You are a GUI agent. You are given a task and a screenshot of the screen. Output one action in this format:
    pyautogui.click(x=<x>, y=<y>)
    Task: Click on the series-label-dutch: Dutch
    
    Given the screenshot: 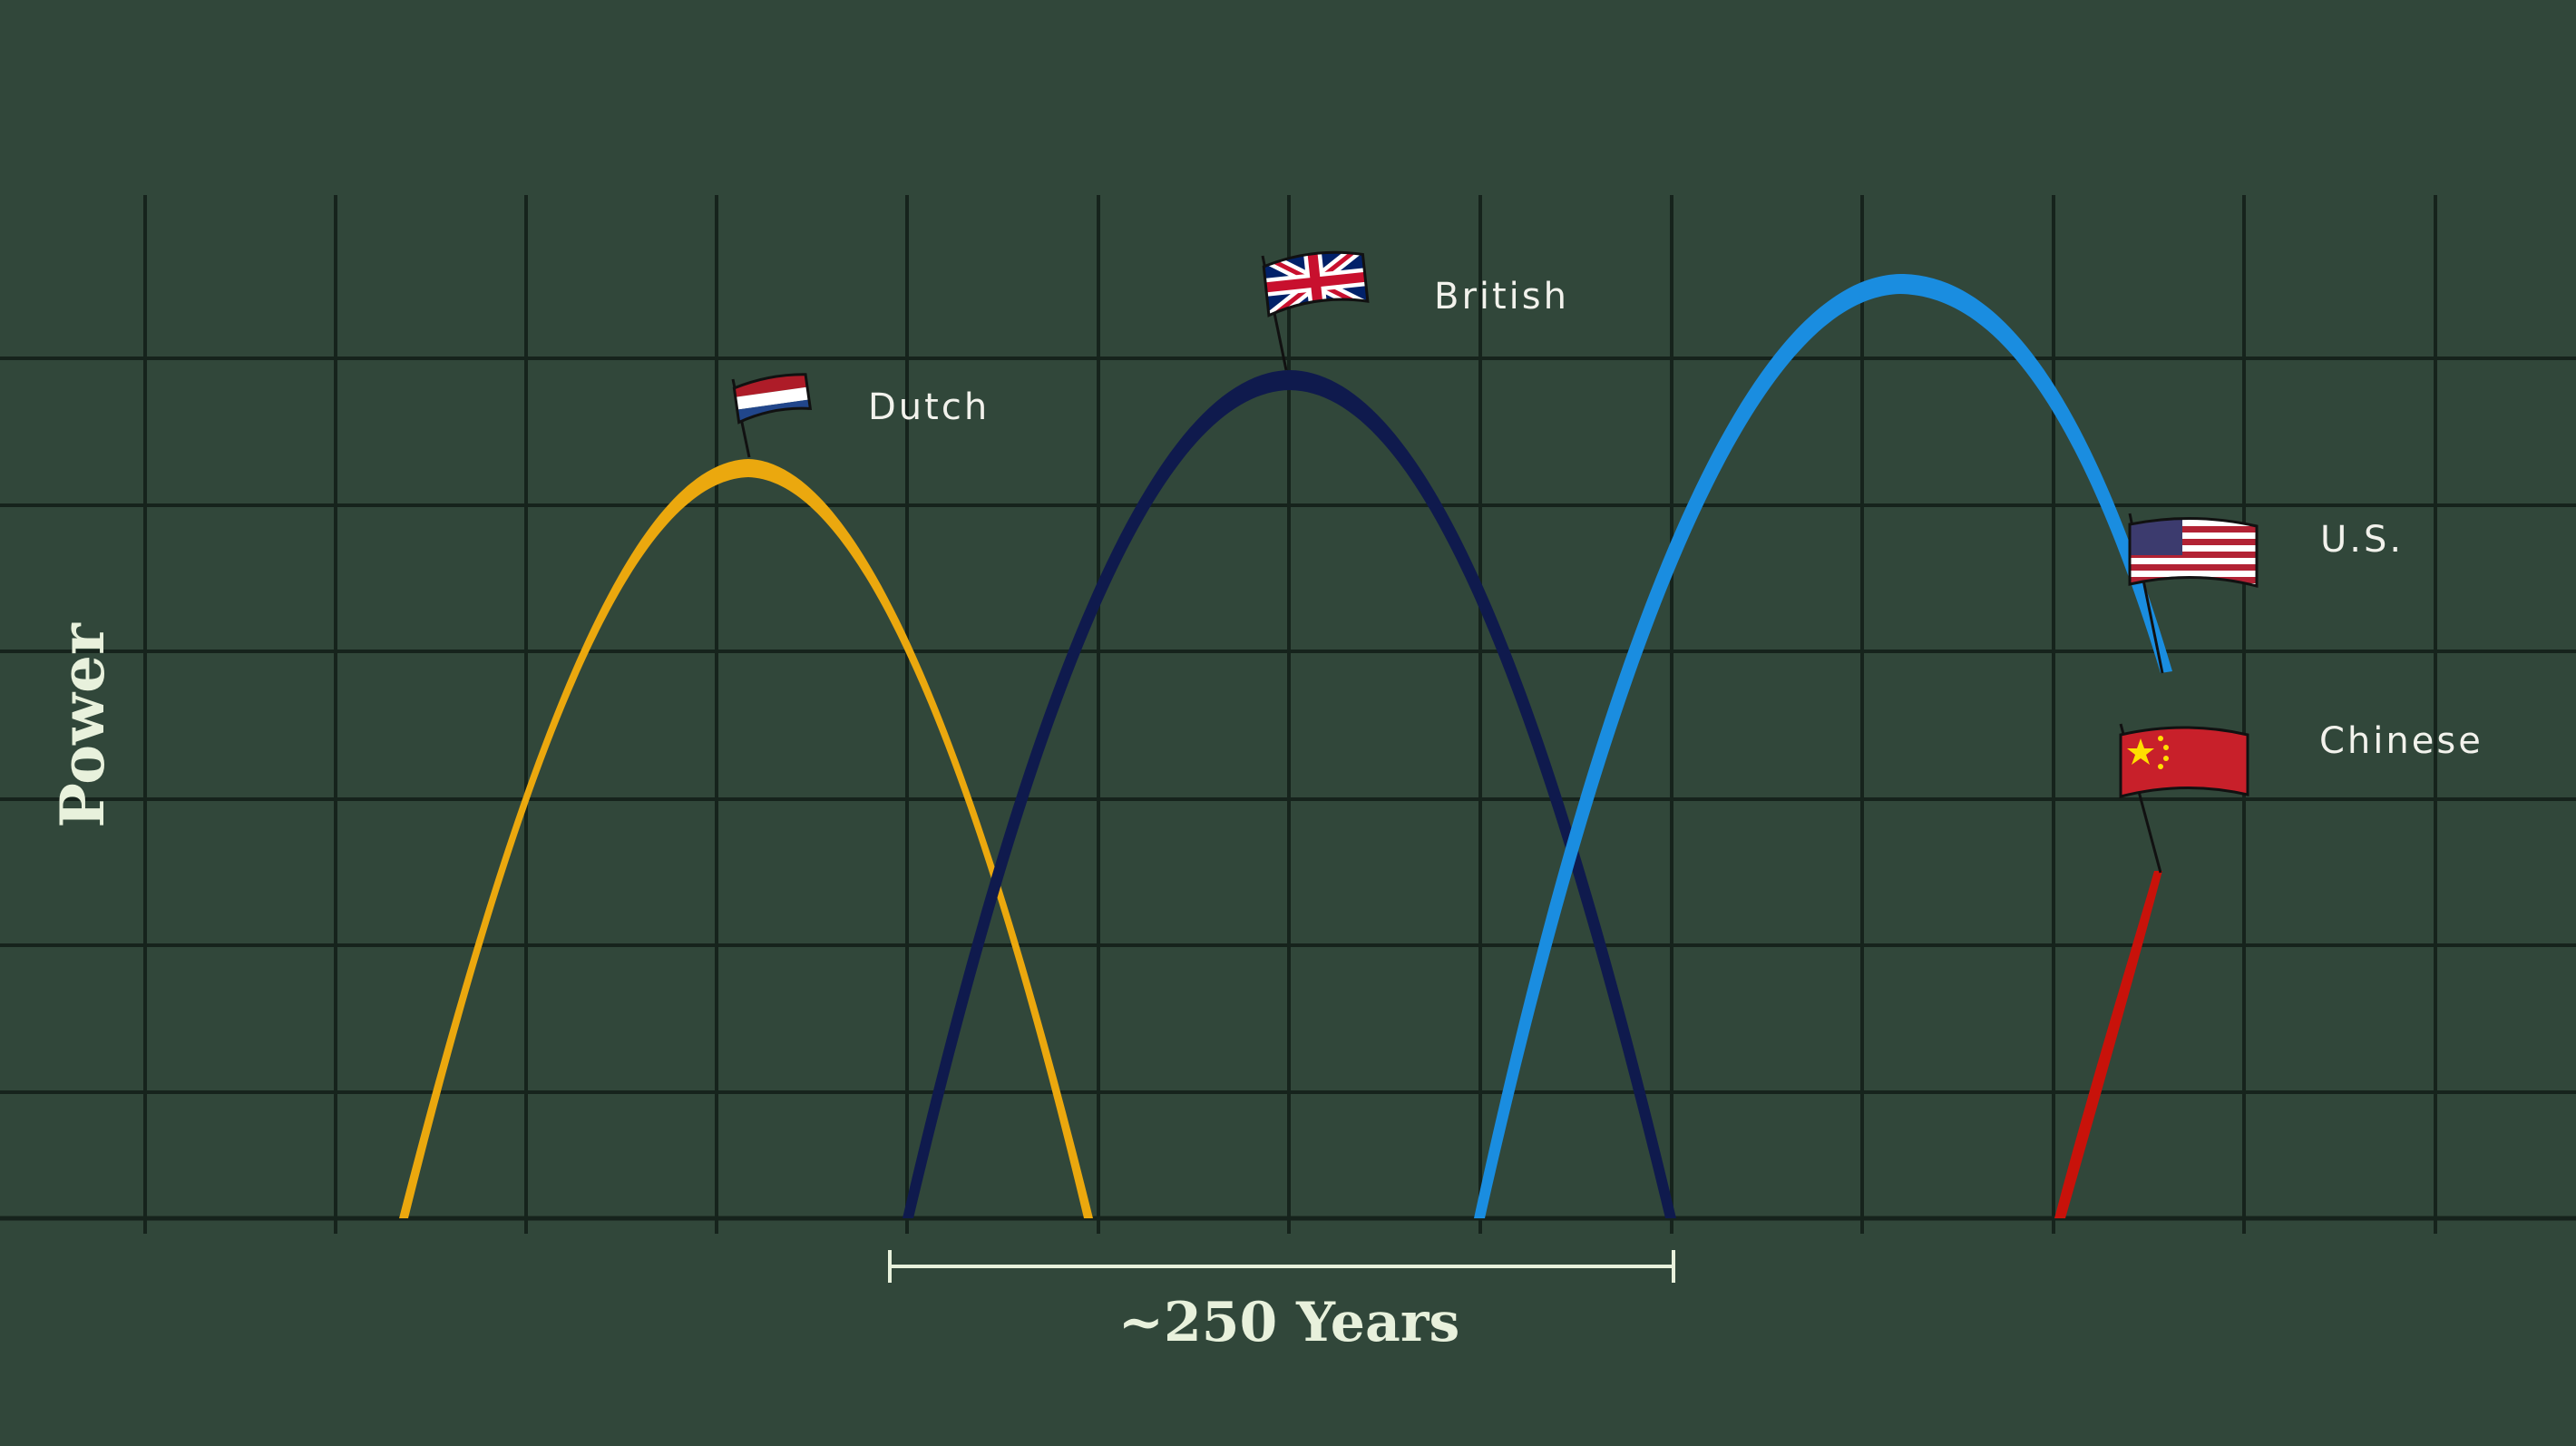 What is the action you would take?
    pyautogui.click(x=929, y=407)
    